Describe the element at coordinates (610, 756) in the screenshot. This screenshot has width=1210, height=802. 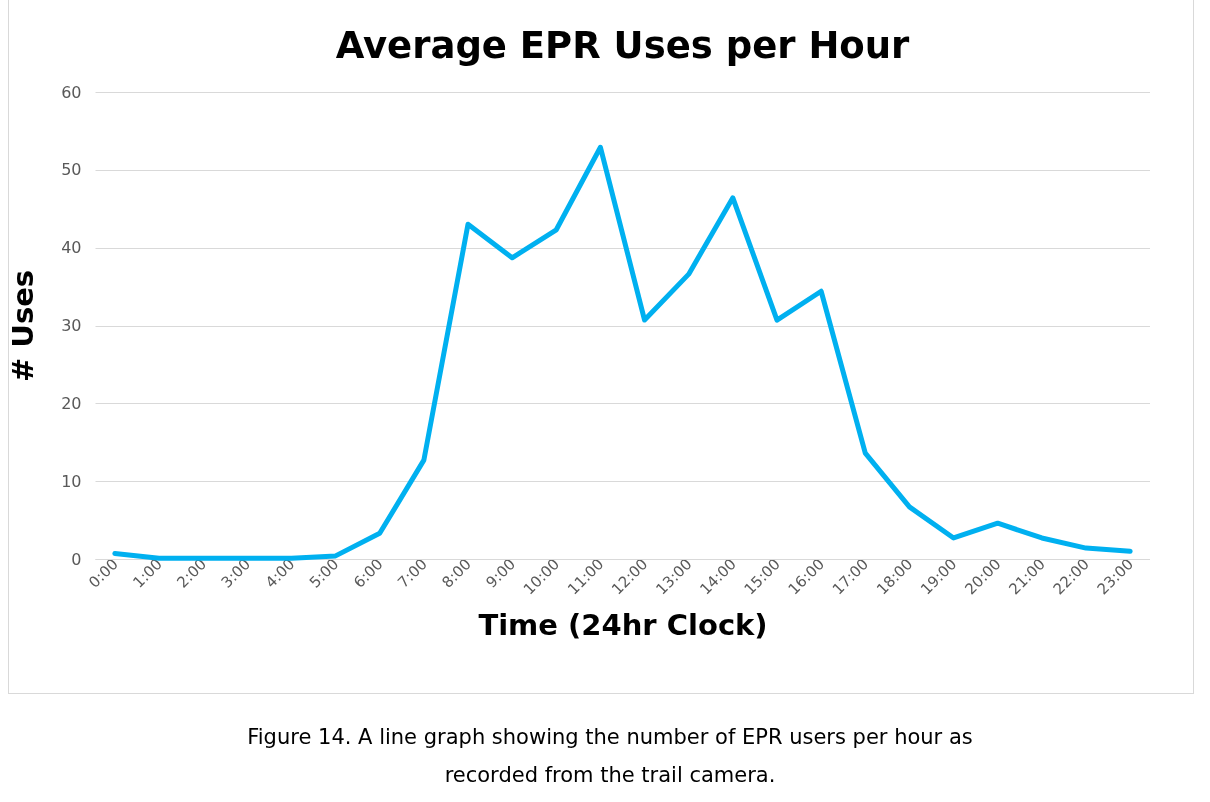
I see `caption: Figure 14. A line graph showing the number of EPR users per hour as recorded from the trail camera.` at that location.